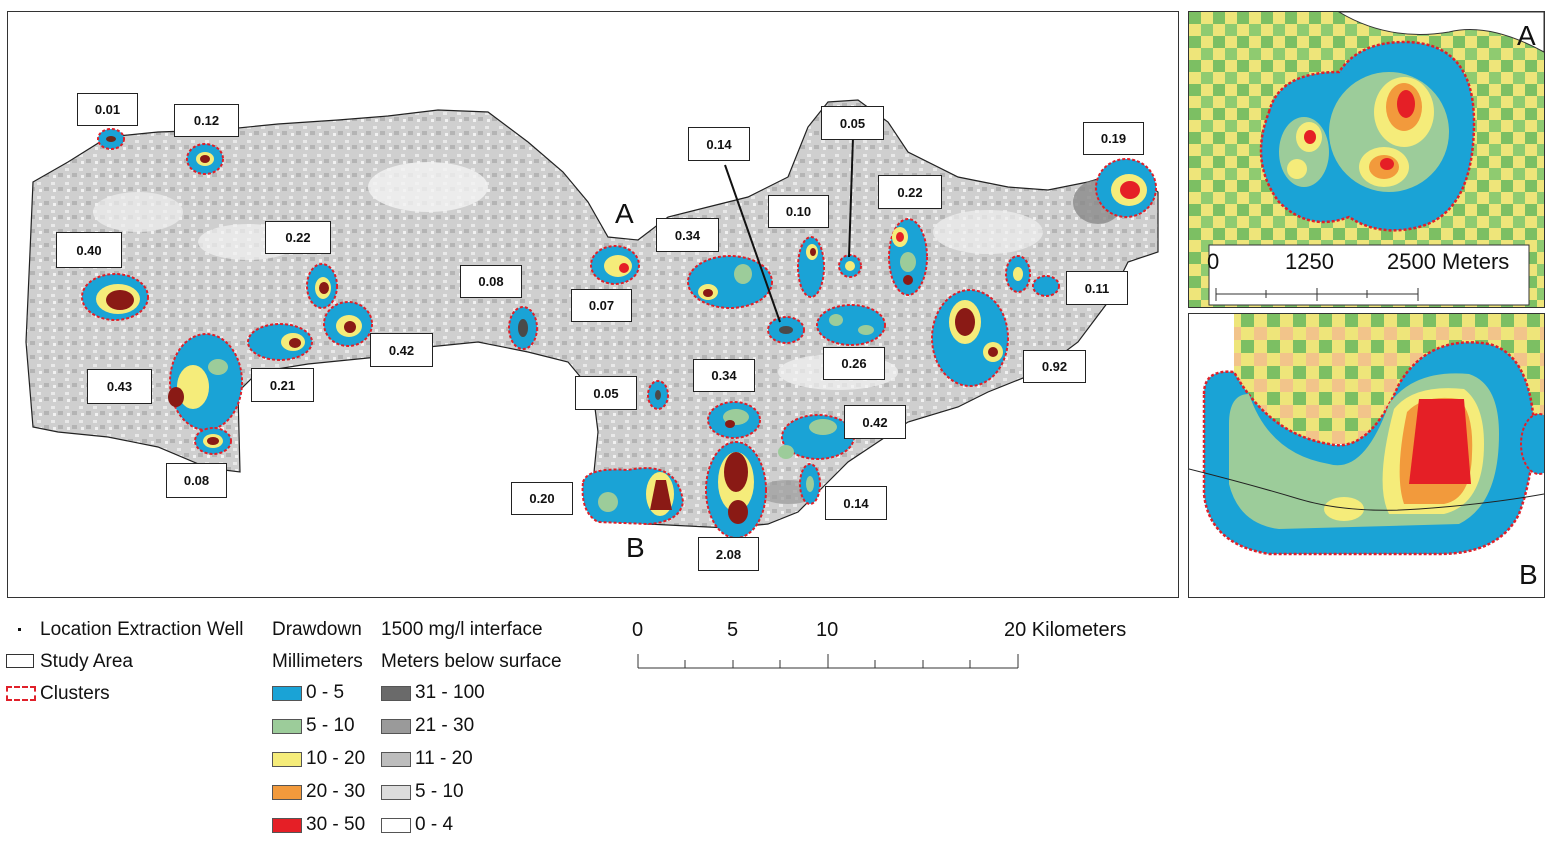  What do you see at coordinates (851, 325) in the screenshot?
I see `cluster-c18` at bounding box center [851, 325].